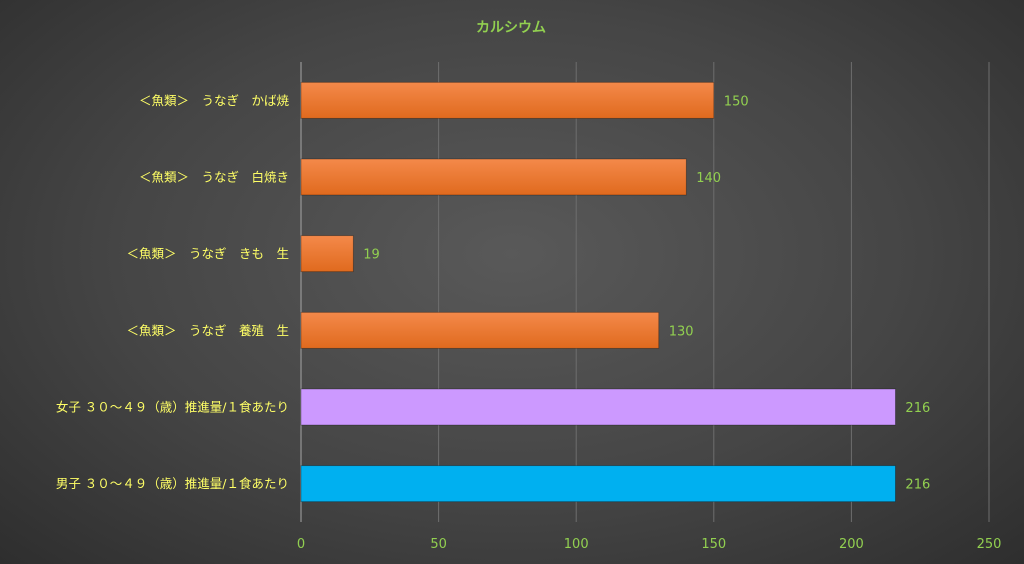  I want to click on category-label: ＜魚類＞ うなぎ きも 生, so click(207, 253).